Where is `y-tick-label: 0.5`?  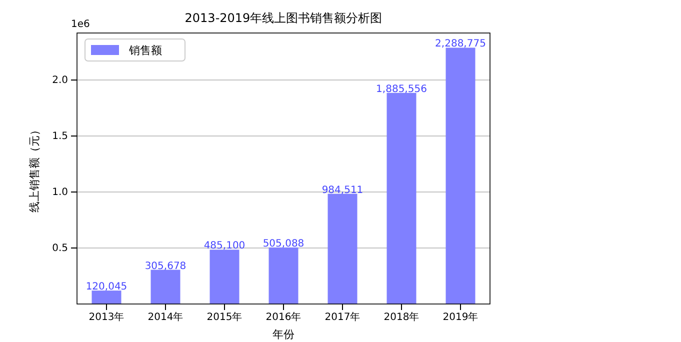
y-tick-label: 0.5 is located at coordinates (60, 248).